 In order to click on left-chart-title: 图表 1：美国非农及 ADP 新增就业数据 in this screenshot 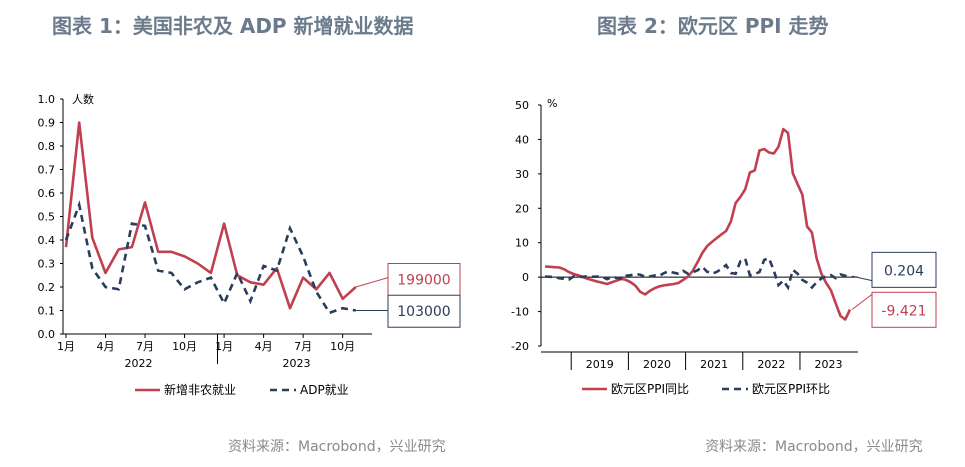, I will do `click(233, 26)`.